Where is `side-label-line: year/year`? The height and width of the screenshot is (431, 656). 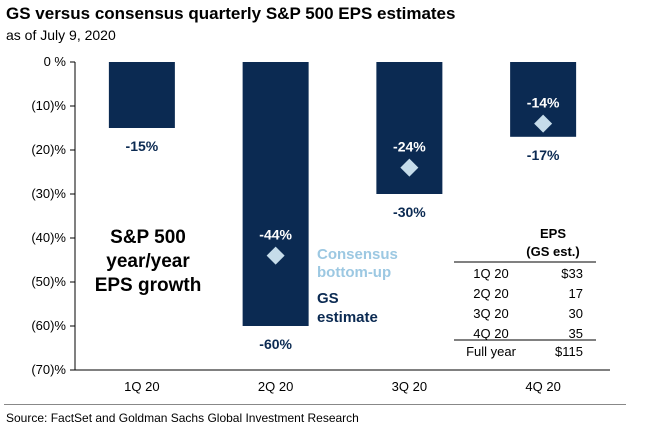
side-label-line: year/year is located at coordinates (148, 261).